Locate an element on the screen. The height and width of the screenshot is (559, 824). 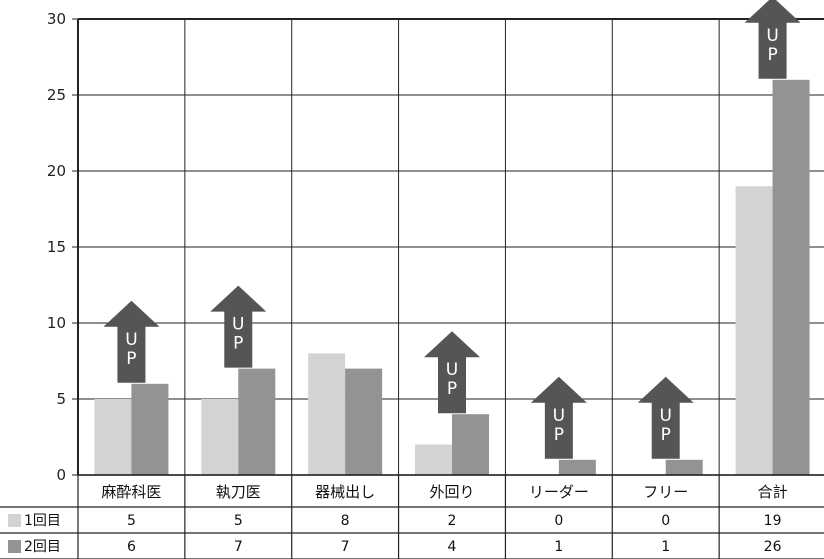
up-arrow-5: UP is located at coordinates (665, 417).